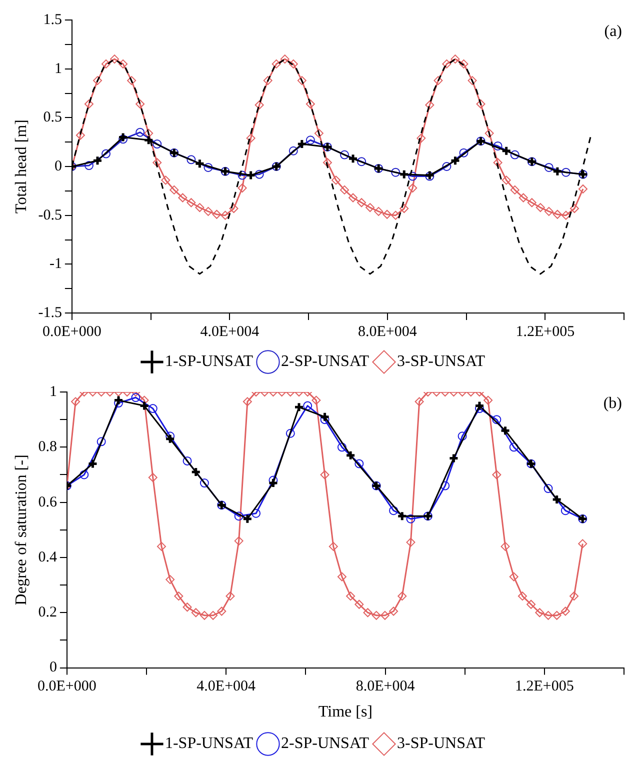  What do you see at coordinates (52, 118) in the screenshot?
I see `y-tick-label: 0.5` at bounding box center [52, 118].